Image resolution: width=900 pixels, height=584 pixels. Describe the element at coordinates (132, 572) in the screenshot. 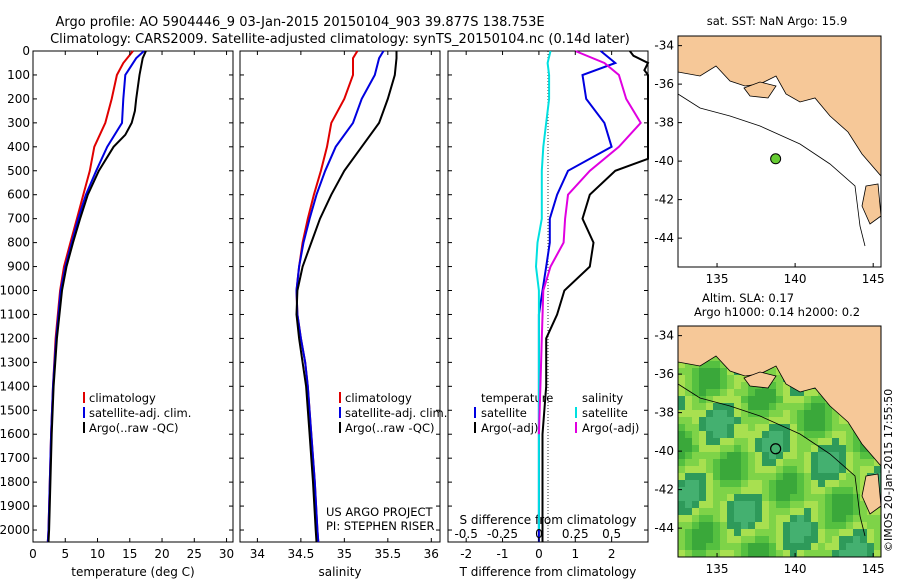

I see `temperature-xlabel: temperature (deg C)` at that location.